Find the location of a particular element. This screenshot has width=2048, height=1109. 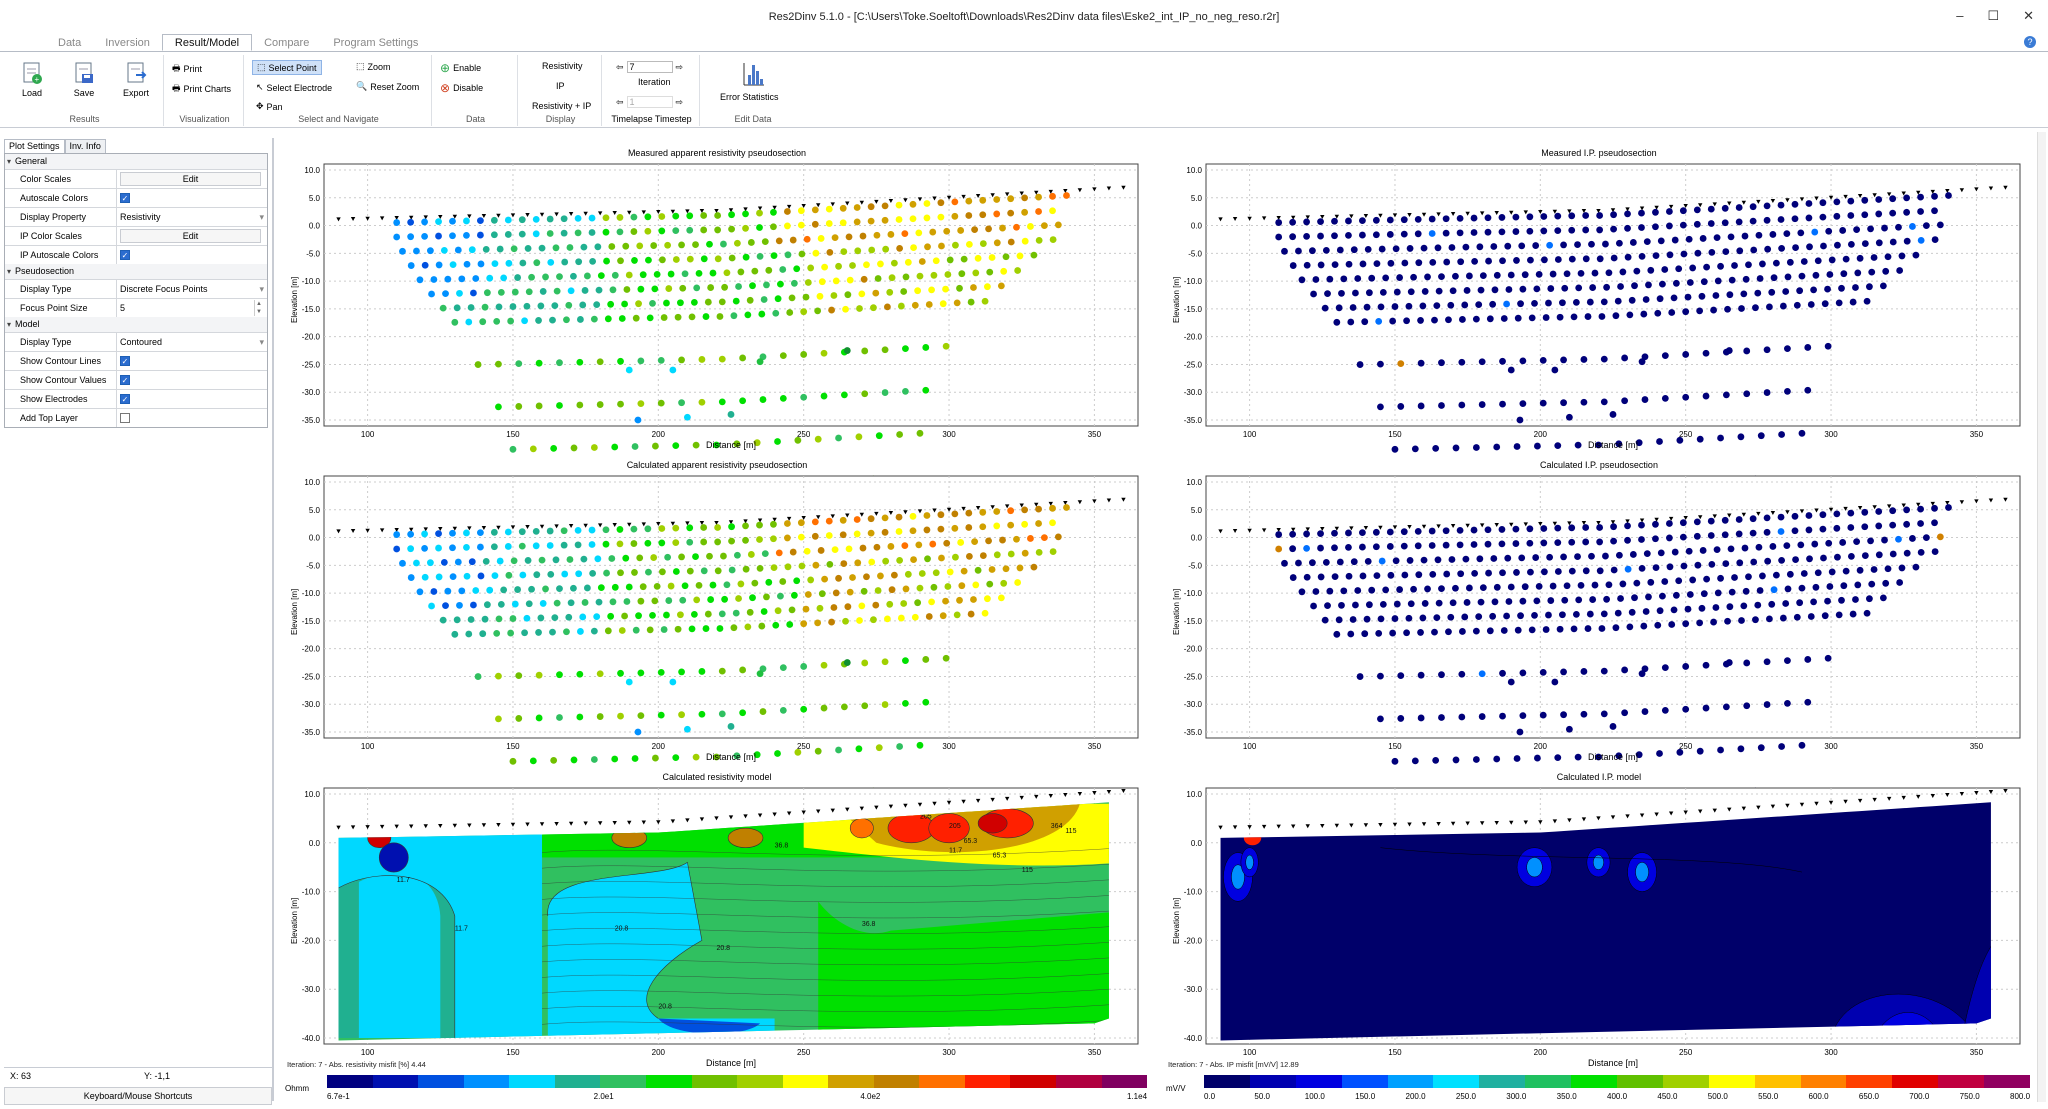

electrode-marker is located at coordinates (774, 519).